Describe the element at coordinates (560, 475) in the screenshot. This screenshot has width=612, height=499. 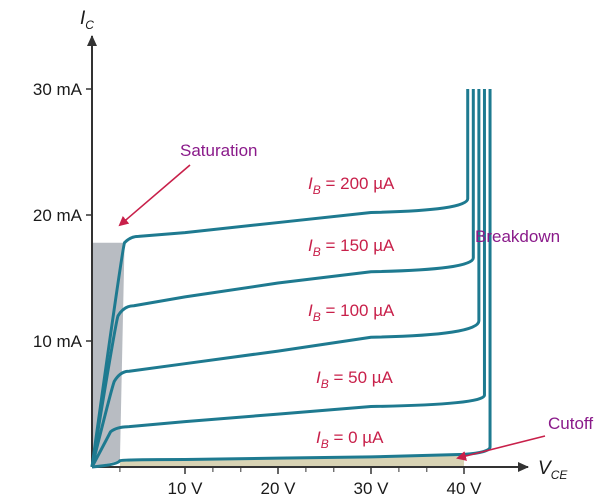
I see `x-axis-title-sub: CE` at that location.